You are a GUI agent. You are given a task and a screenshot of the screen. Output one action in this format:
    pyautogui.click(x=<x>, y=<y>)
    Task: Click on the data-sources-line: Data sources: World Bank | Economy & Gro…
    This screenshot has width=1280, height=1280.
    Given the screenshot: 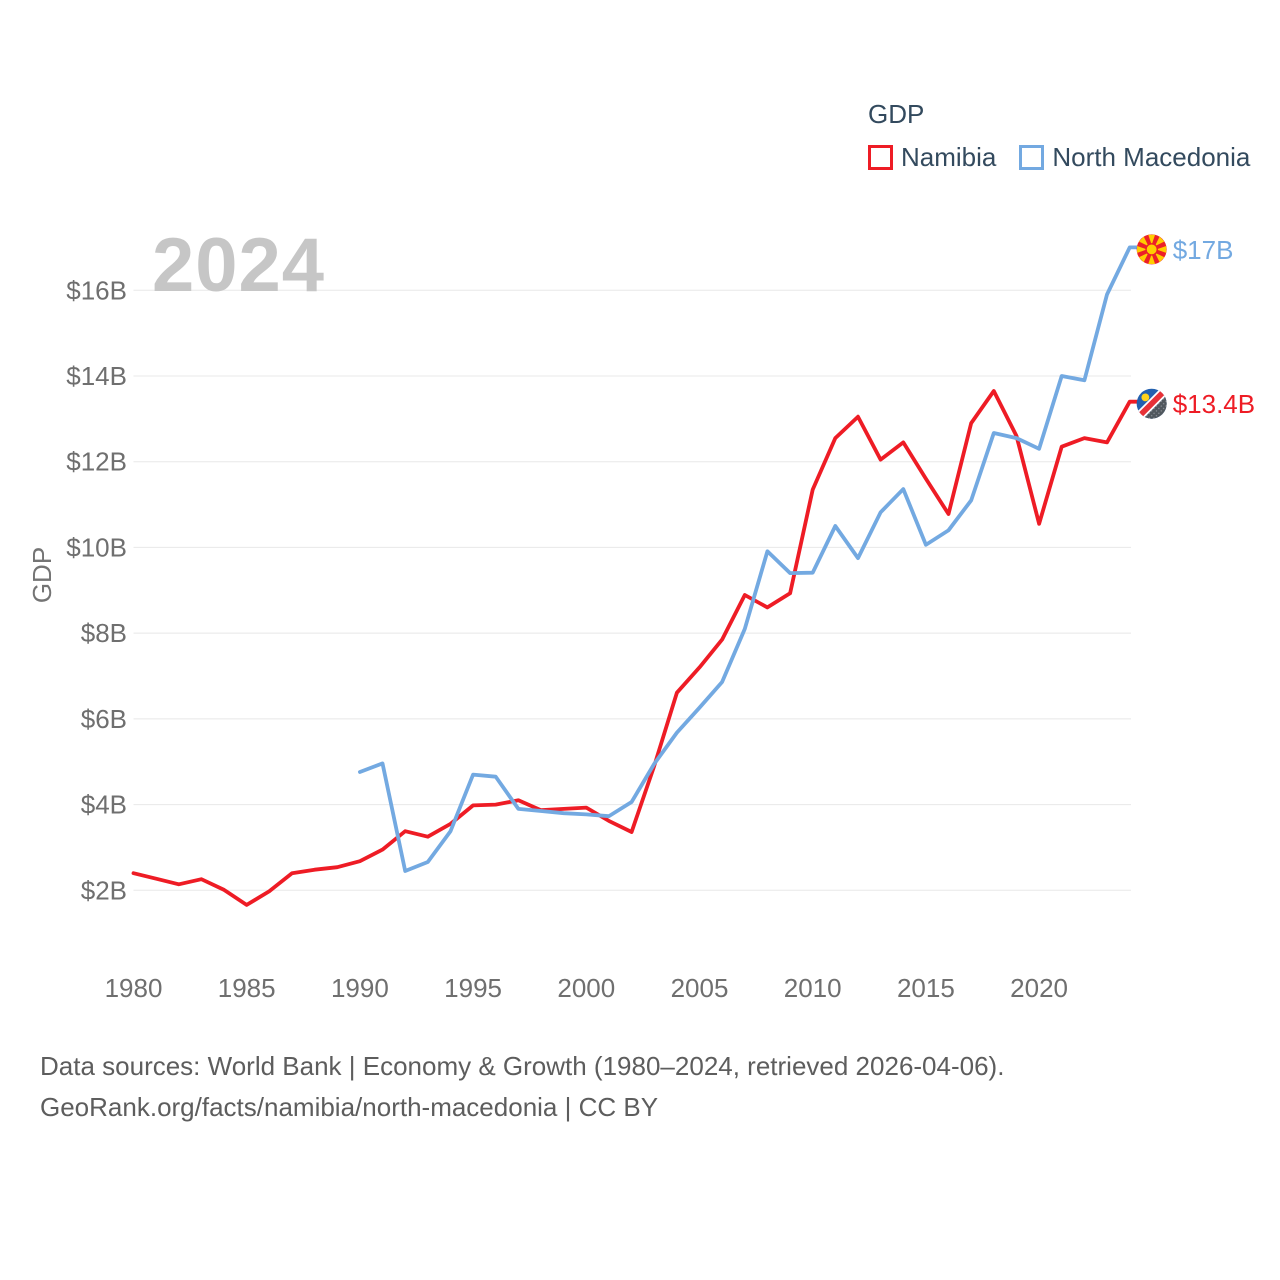 What is the action you would take?
    pyautogui.click(x=522, y=1066)
    